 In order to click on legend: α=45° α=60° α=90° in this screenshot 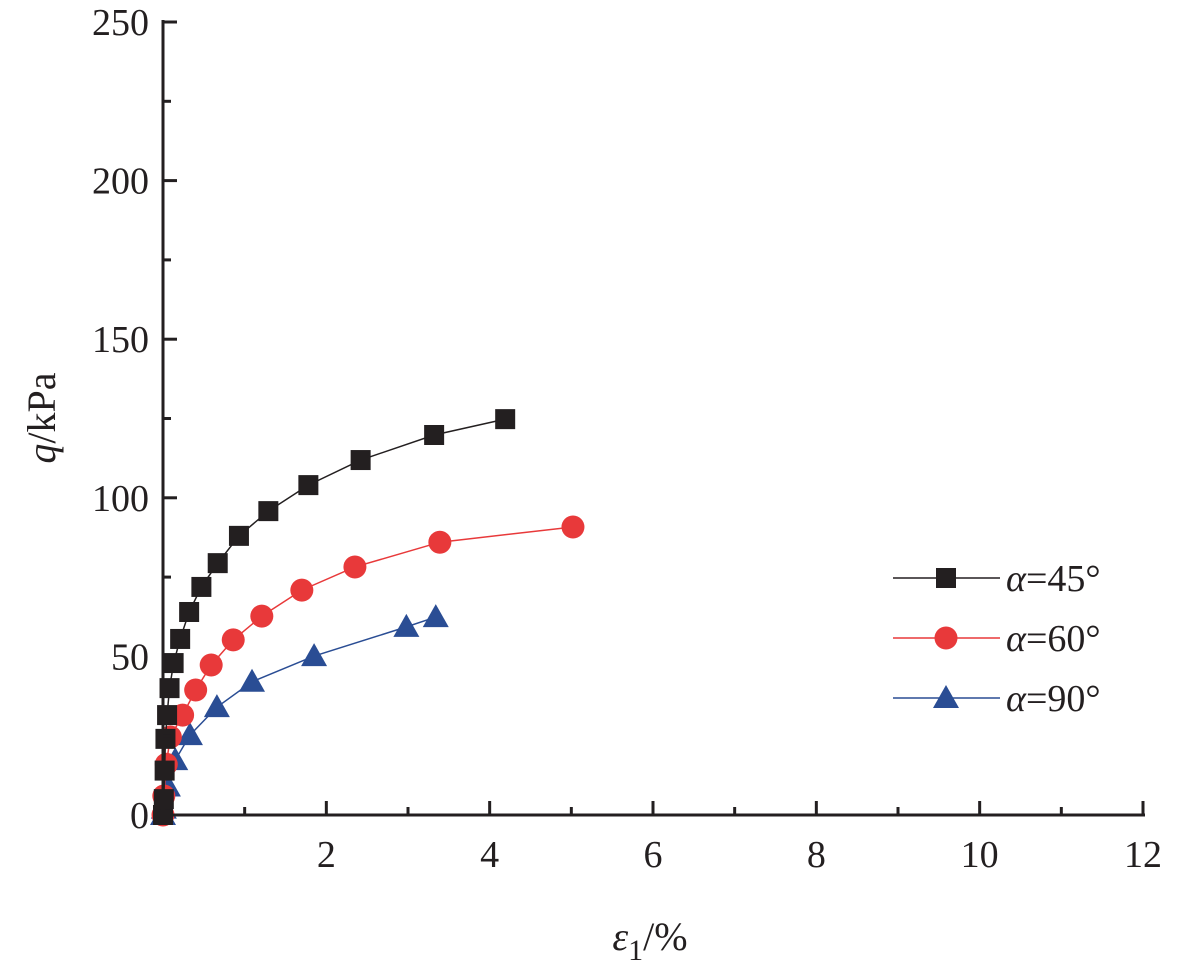, I will do `click(997, 639)`.